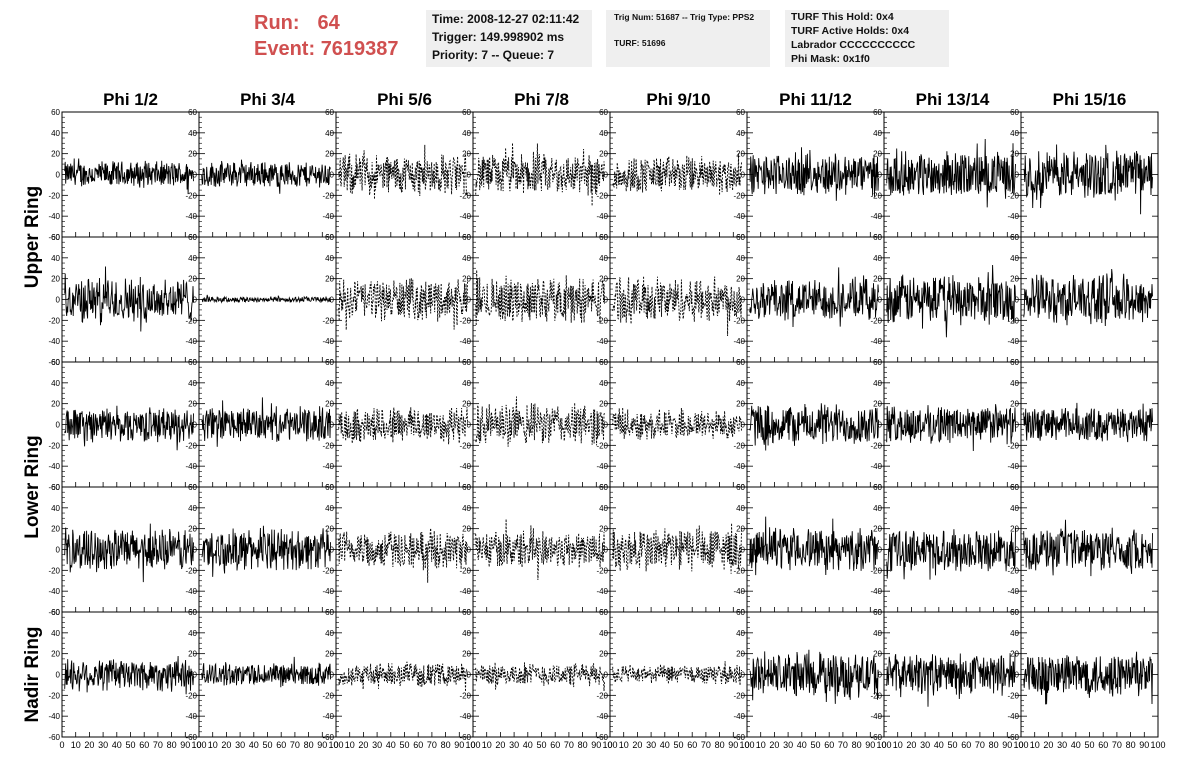 This screenshot has height=772, width=1196. What do you see at coordinates (850, 31) in the screenshot?
I see `turf-active-text: TURF Active Holds: 0x4` at bounding box center [850, 31].